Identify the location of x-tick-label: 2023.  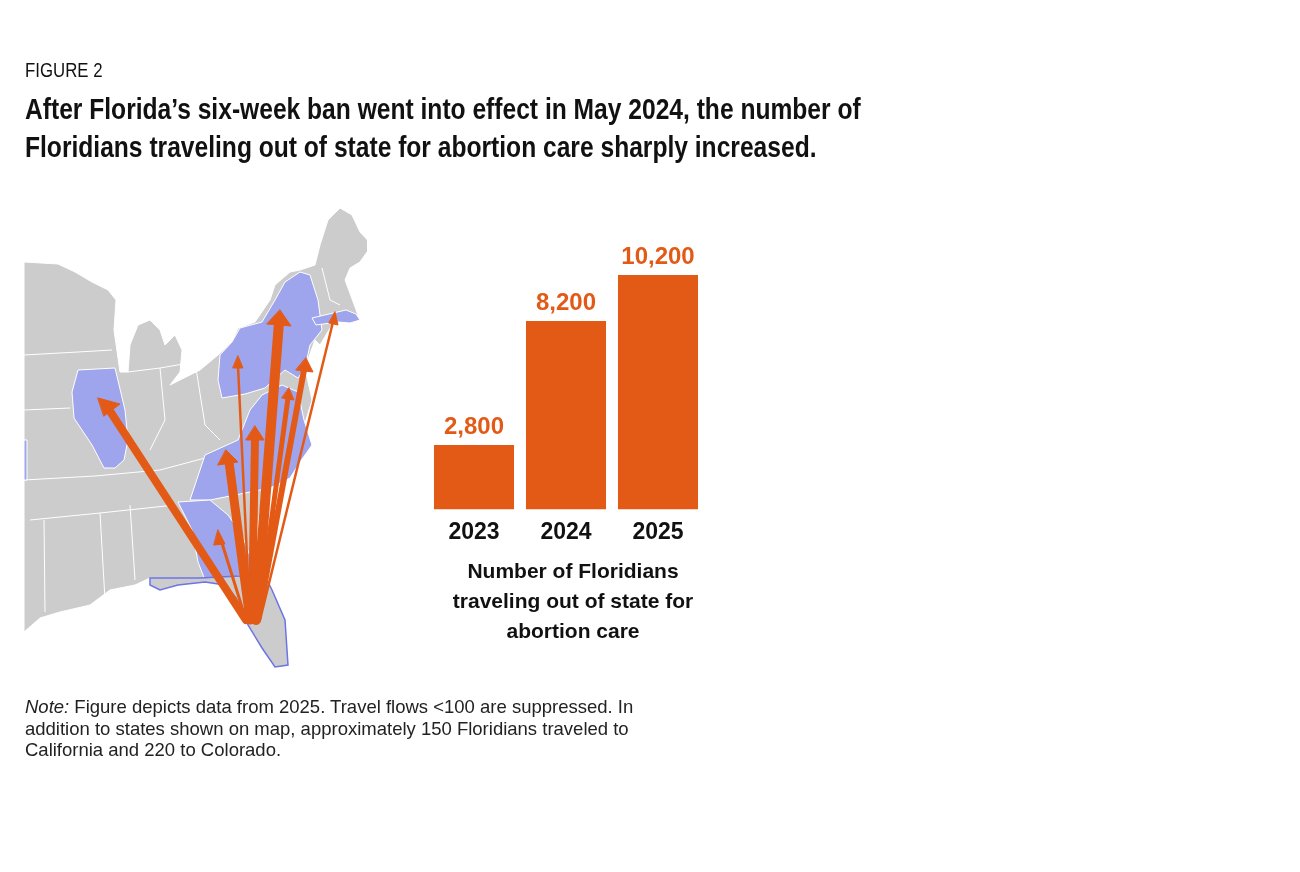
(474, 530).